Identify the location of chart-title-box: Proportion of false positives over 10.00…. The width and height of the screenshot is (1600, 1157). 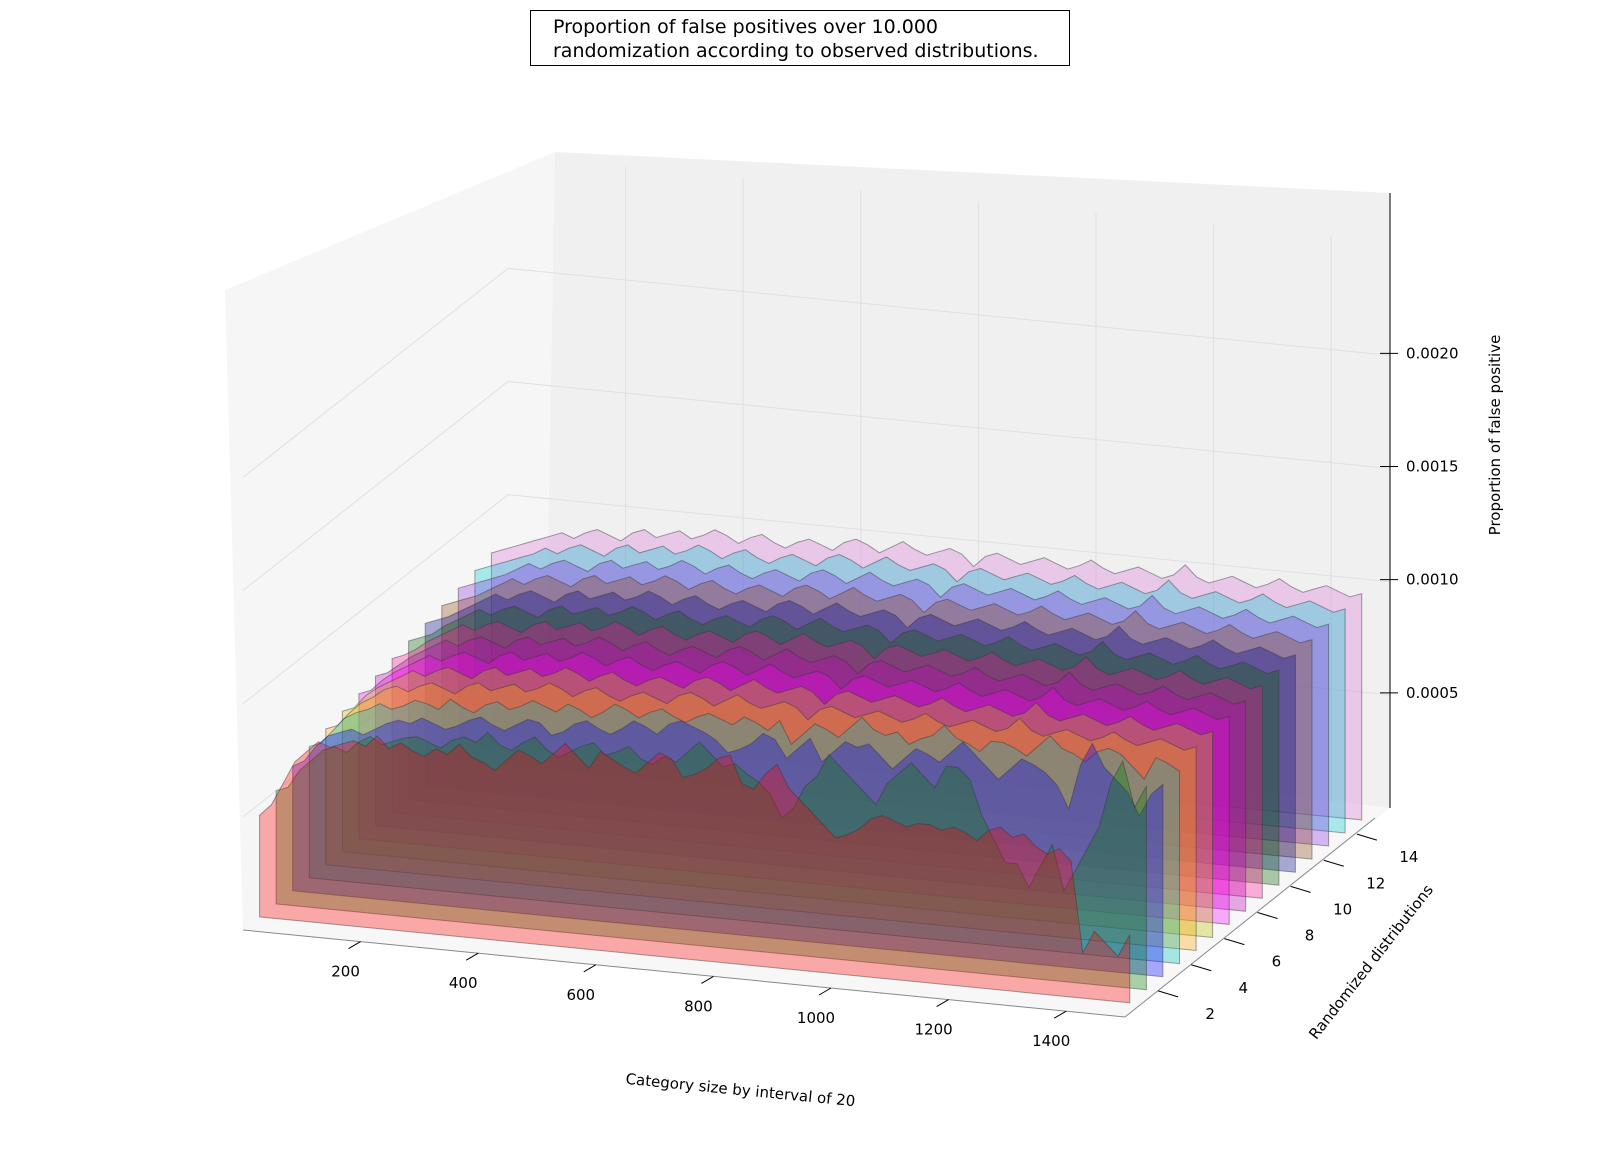
(800, 38).